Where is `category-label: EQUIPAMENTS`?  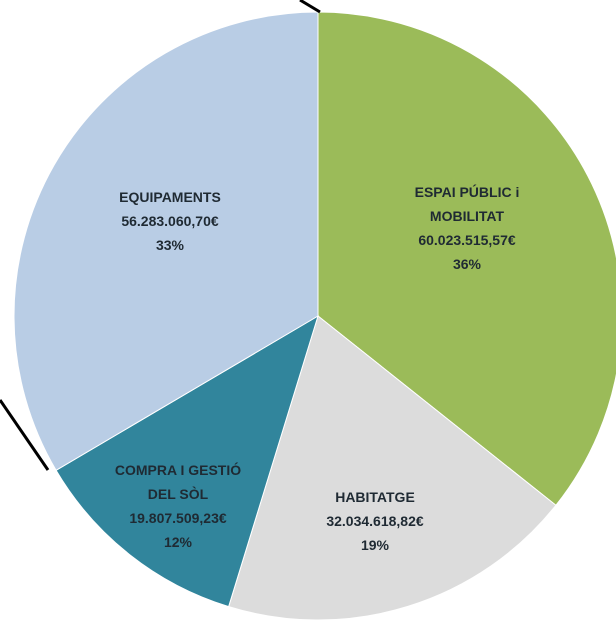 category-label: EQUIPAMENTS is located at coordinates (170, 197).